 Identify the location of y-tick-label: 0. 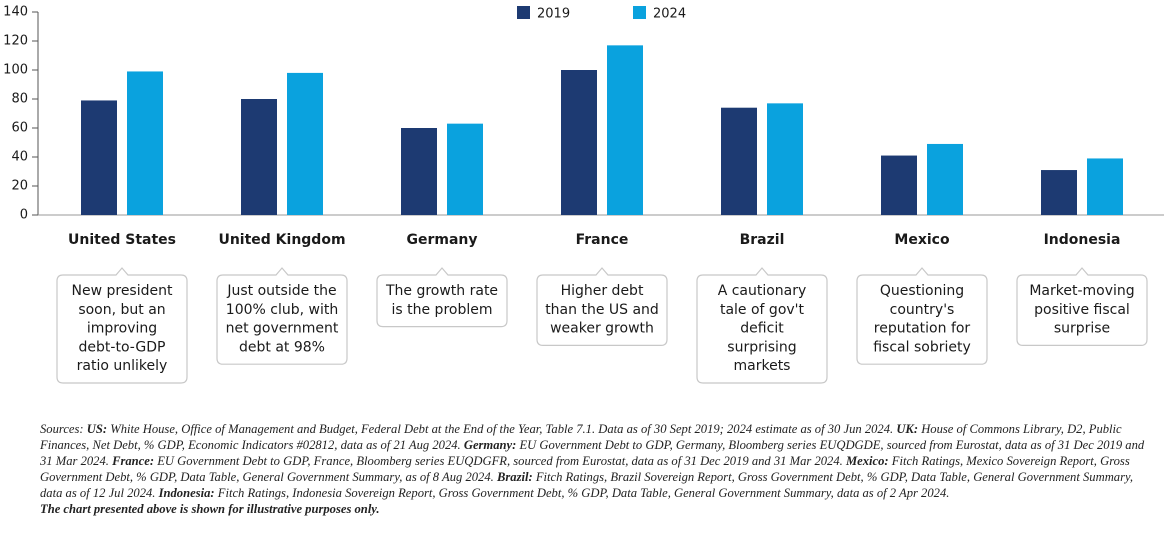
(24, 215).